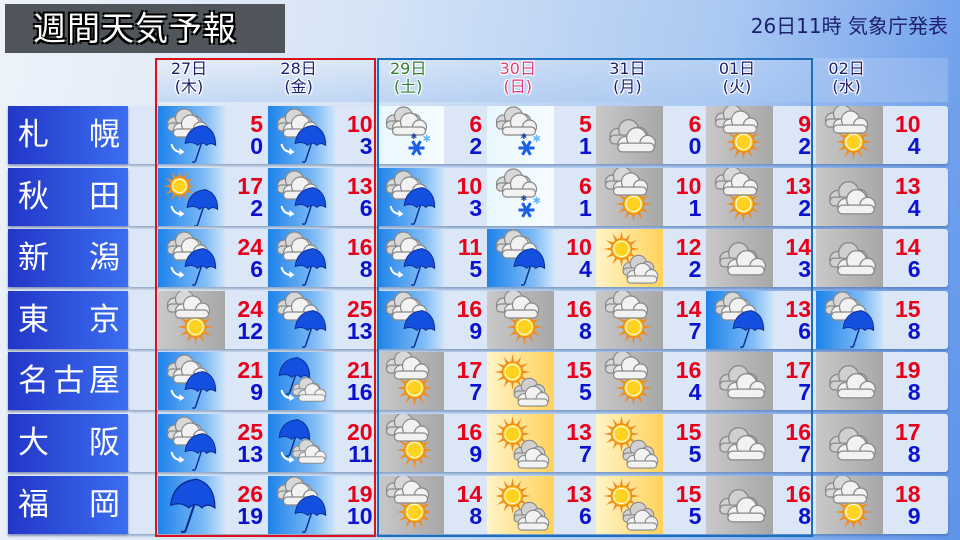 This screenshot has height=540, width=960. Describe the element at coordinates (104, 258) in the screenshot. I see `city-name-char: 潟` at that location.